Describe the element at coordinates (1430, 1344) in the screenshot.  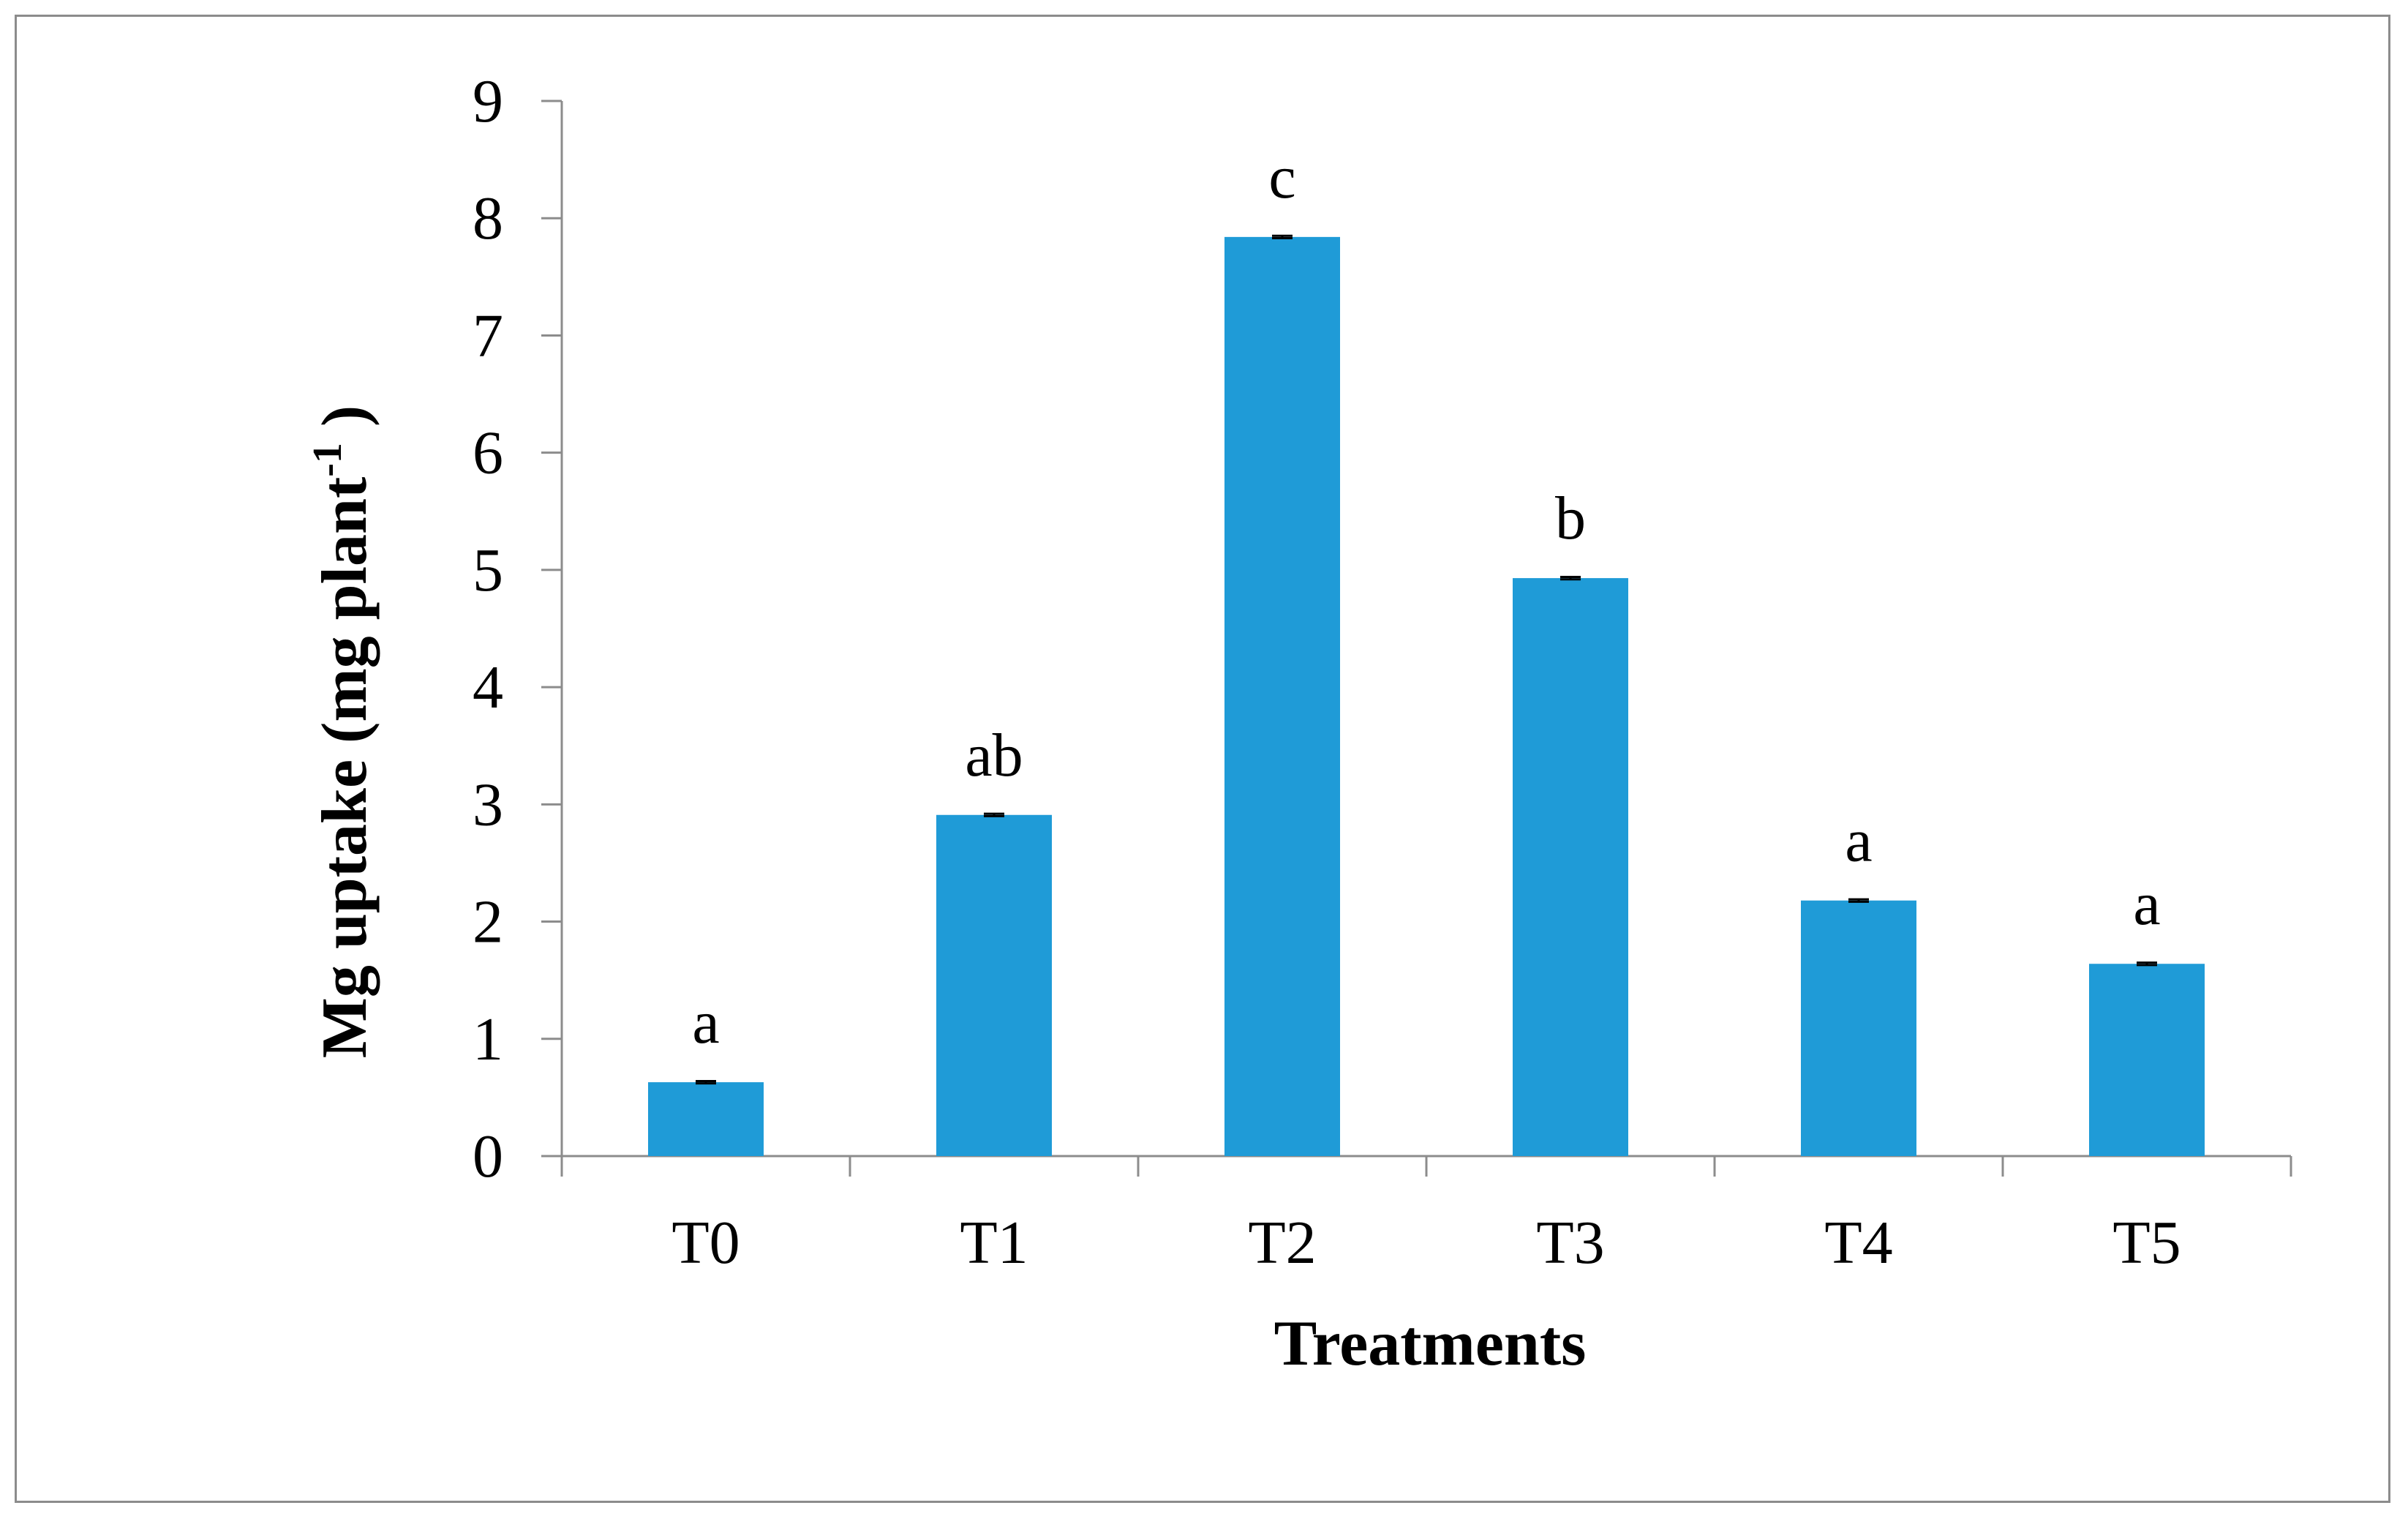
I see `x-axis-title: Treatments` at that location.